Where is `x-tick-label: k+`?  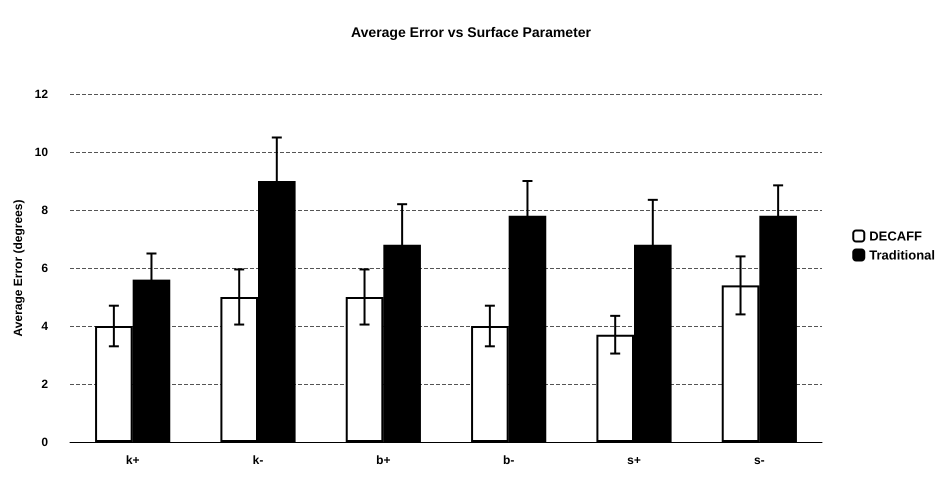
x-tick-label: k+ is located at coordinates (133, 460).